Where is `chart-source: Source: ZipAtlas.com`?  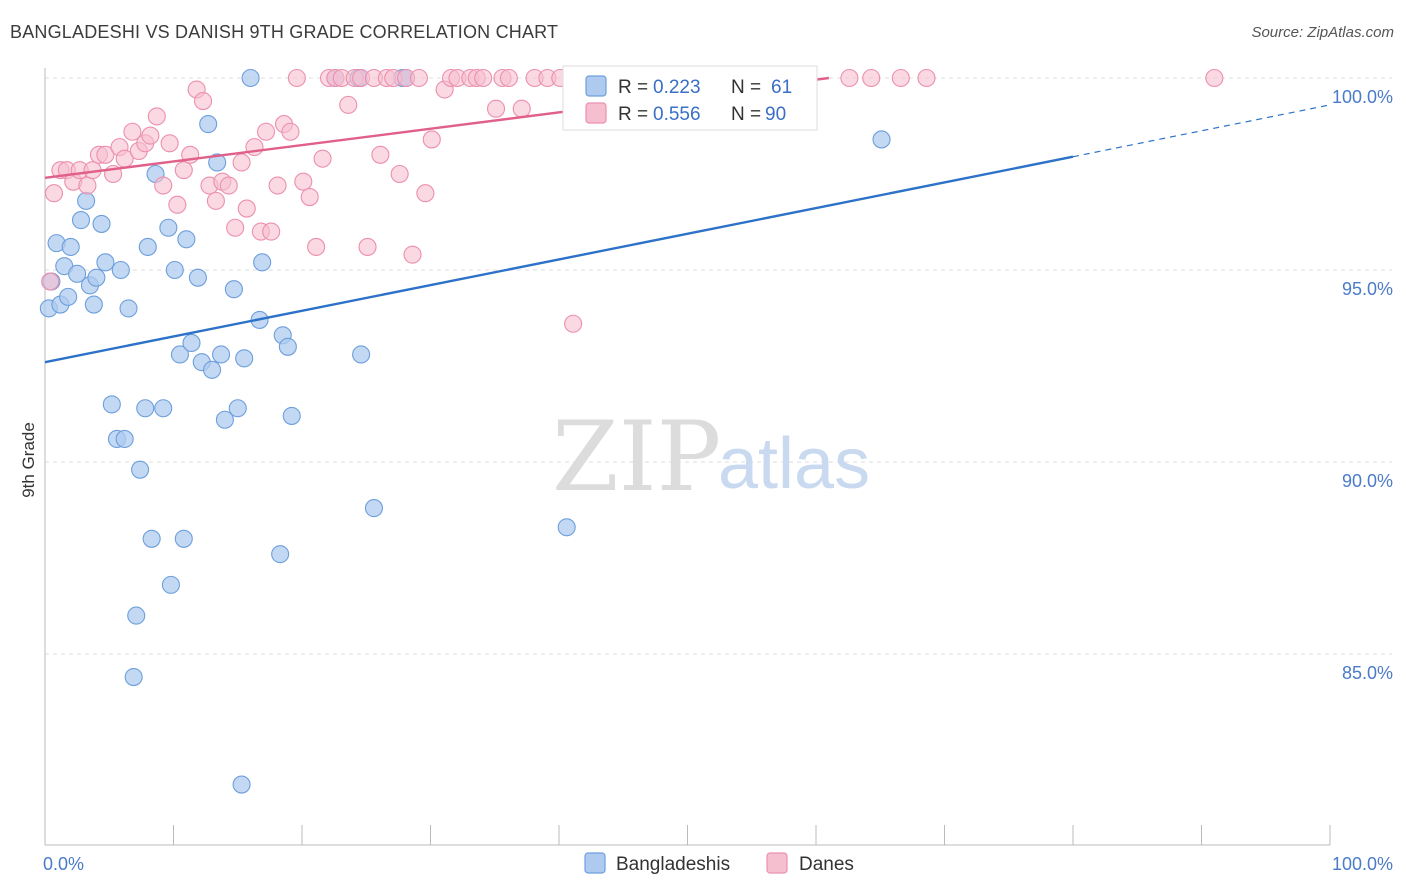 chart-source: Source: ZipAtlas.com is located at coordinates (1322, 32).